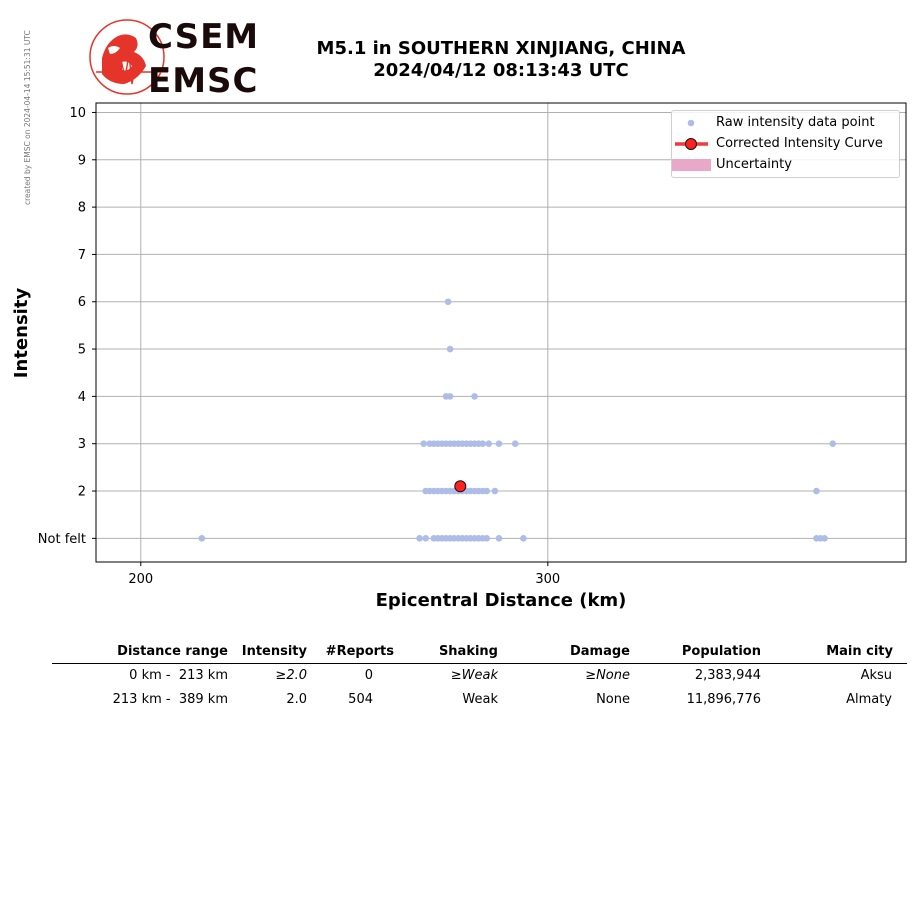 The height and width of the screenshot is (905, 915). I want to click on y-axis-label: Intensity, so click(21, 333).